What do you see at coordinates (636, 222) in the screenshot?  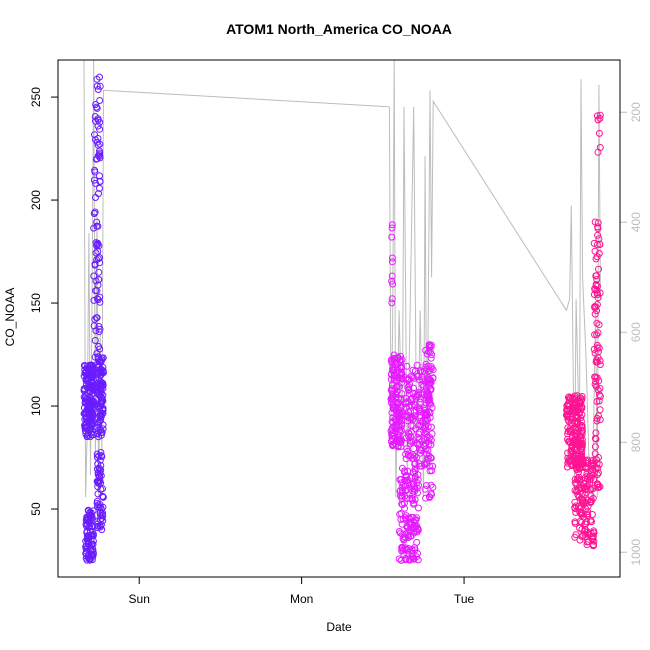 I see `y2-tick-label: 400` at bounding box center [636, 222].